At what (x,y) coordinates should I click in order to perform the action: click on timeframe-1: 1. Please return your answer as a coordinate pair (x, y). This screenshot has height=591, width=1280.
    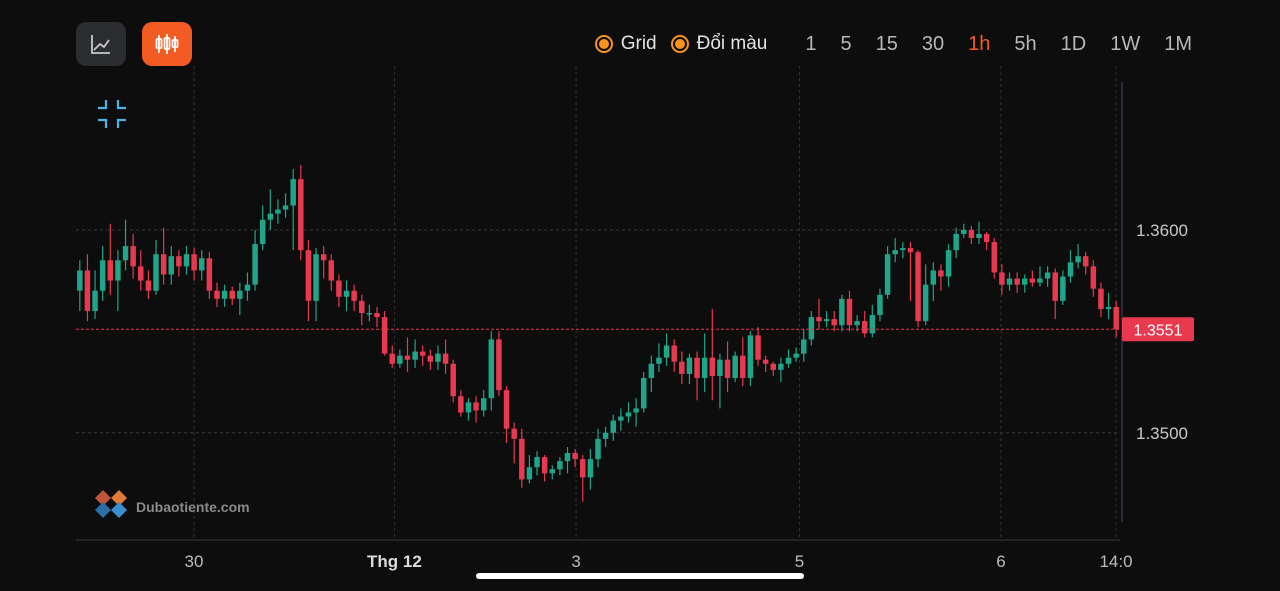
    Looking at the image, I should click on (811, 43).